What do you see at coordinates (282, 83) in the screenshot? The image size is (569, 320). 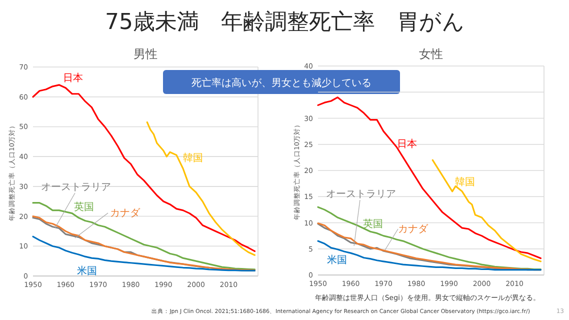 I see `annotation: 死亡率は高いが、男女とも減少している` at bounding box center [282, 83].